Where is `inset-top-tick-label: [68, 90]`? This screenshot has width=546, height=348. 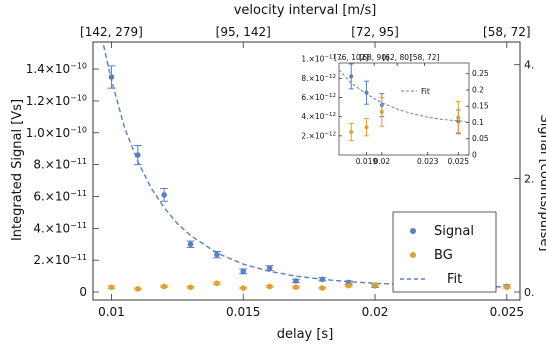
inset-top-tick-label: [68, 90] is located at coordinates (374, 57).